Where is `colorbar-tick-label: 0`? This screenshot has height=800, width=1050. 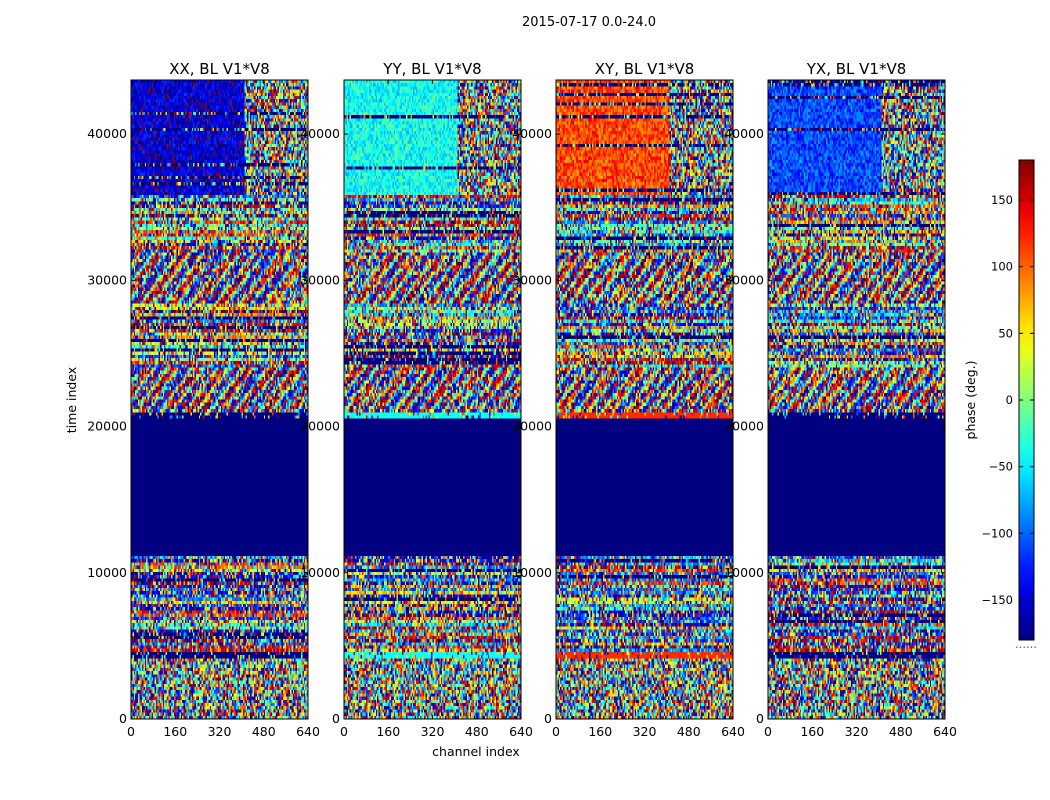 colorbar-tick-label: 0 is located at coordinates (1009, 400).